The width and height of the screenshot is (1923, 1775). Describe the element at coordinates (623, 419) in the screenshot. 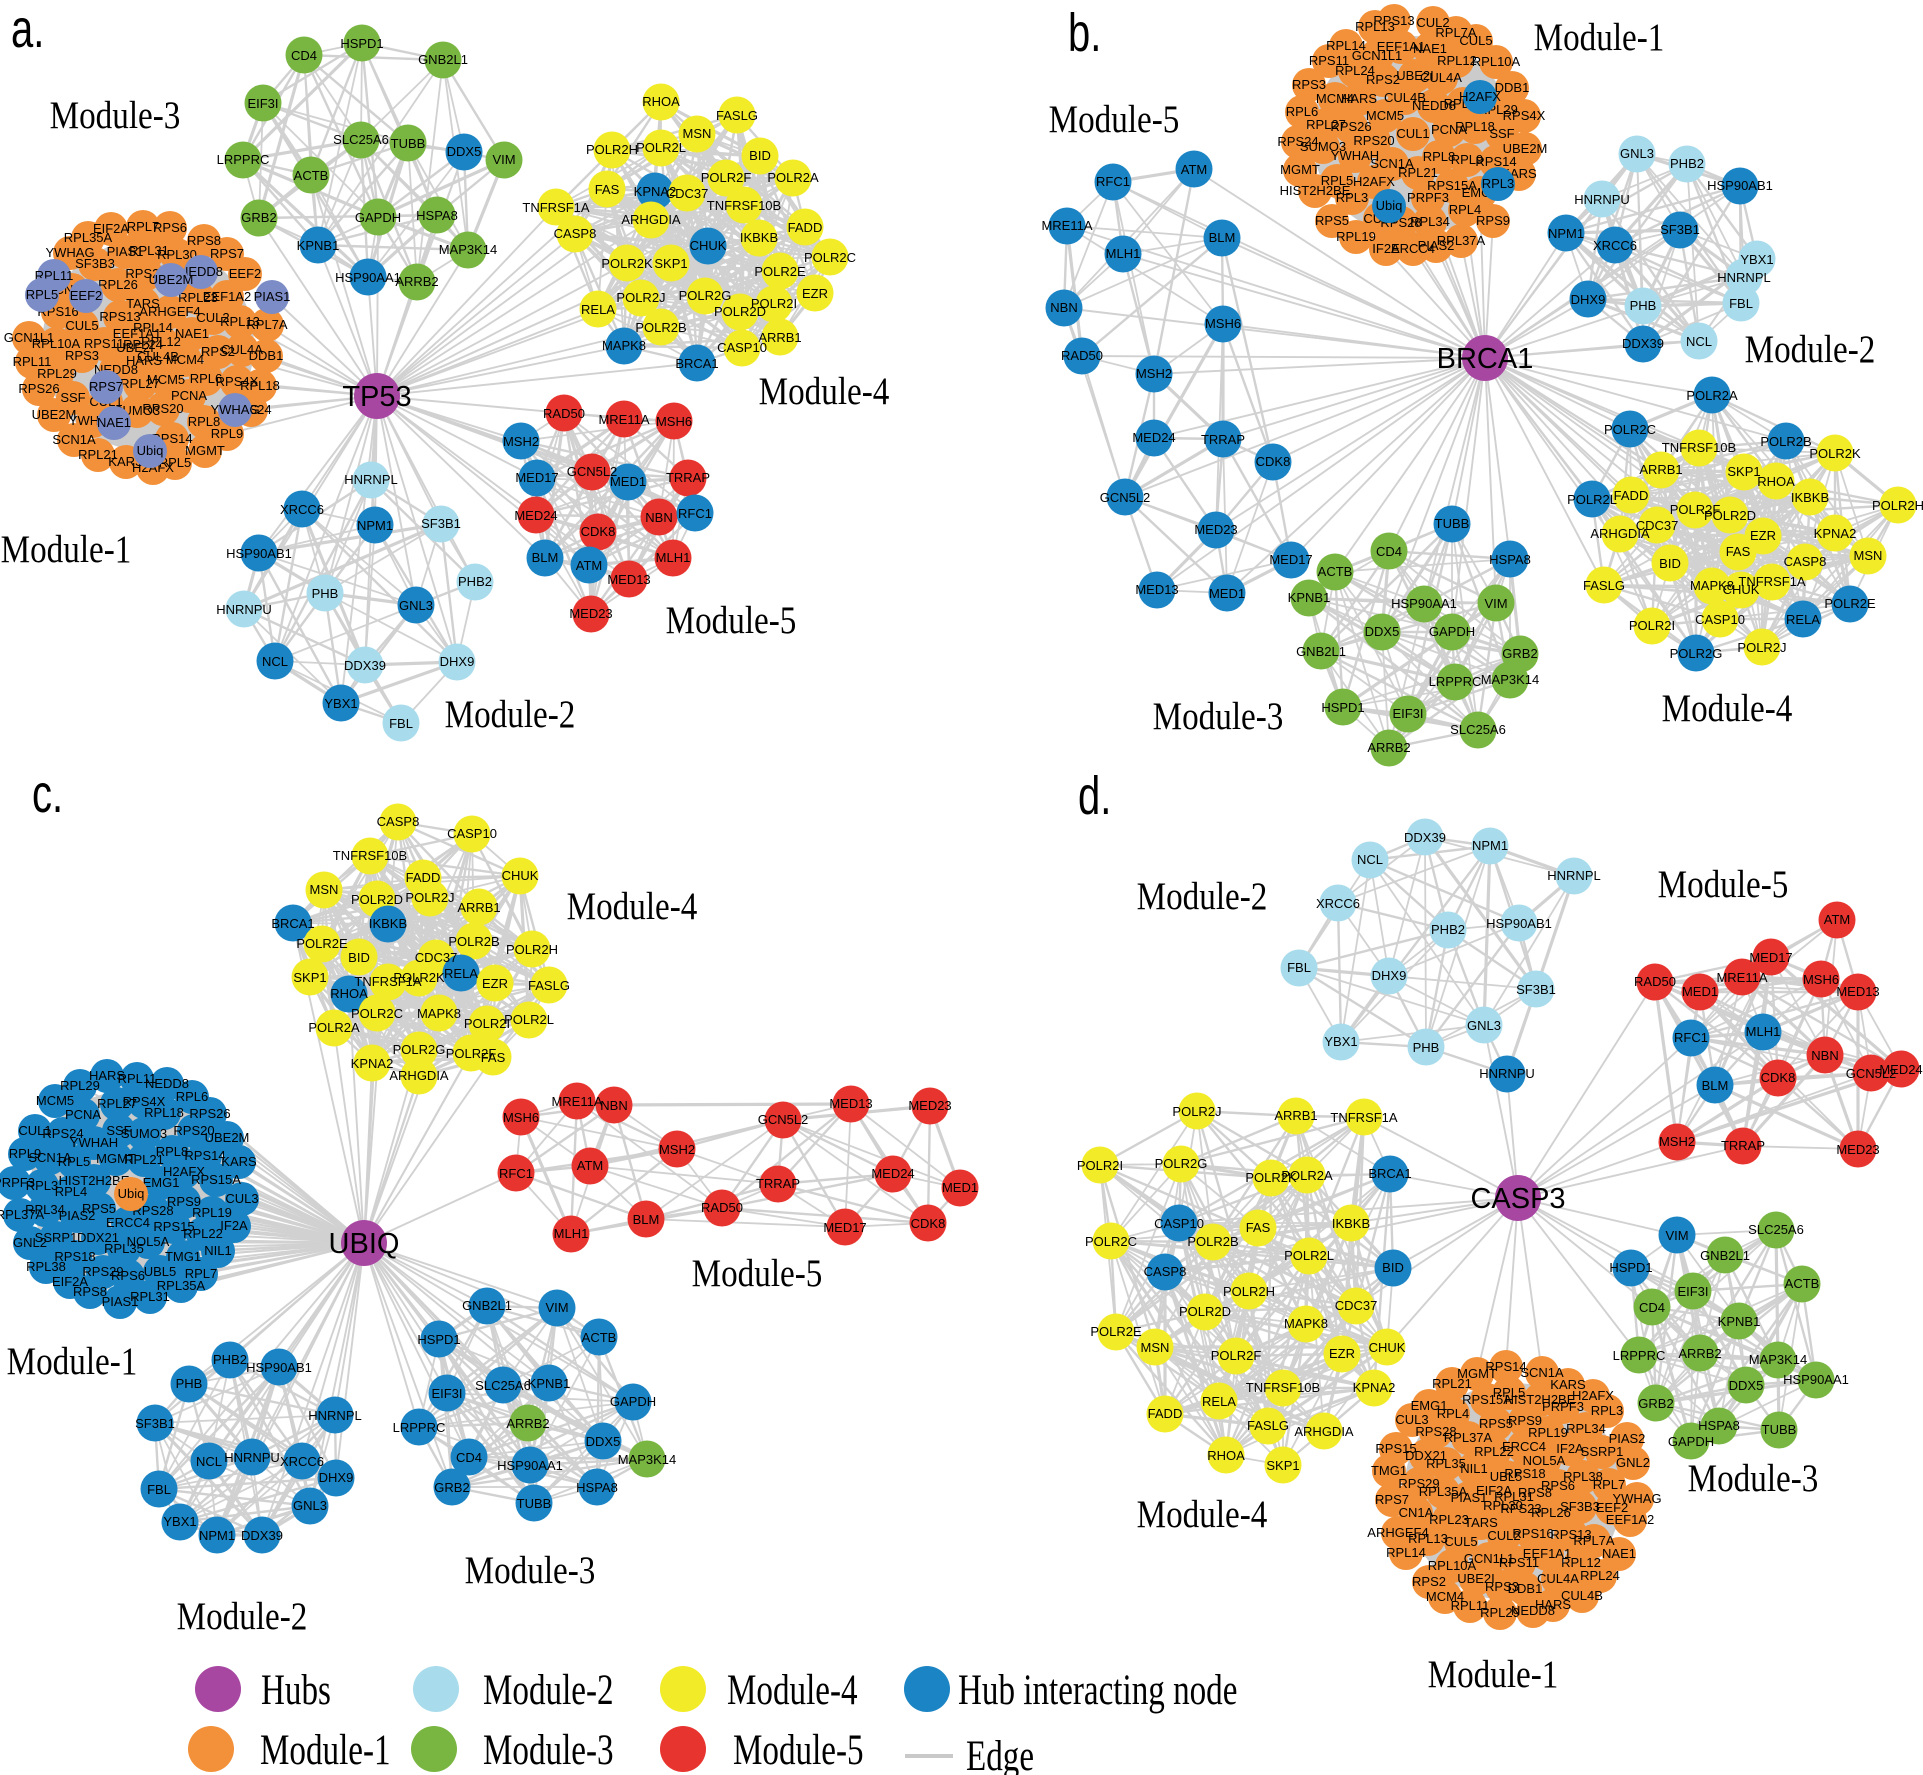

I see `svg-text: MRE11A` at that location.